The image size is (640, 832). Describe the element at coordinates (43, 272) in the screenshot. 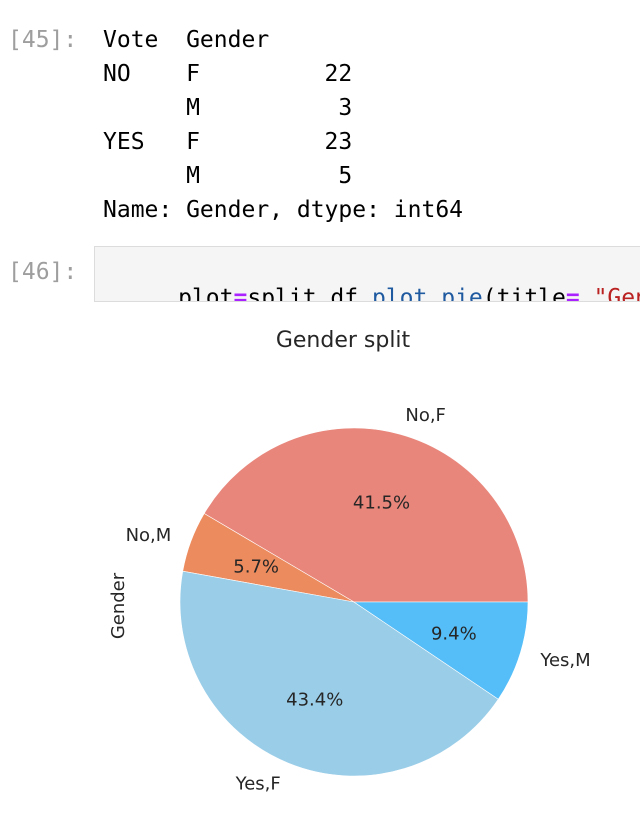

I see `input-prompt-46: [46]:` at that location.